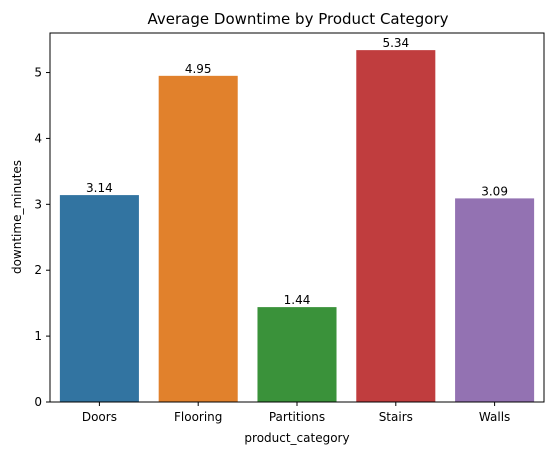 The height and width of the screenshot is (459, 554). What do you see at coordinates (198, 417) in the screenshot?
I see `x-tick-label-flooring: Flooring` at bounding box center [198, 417].